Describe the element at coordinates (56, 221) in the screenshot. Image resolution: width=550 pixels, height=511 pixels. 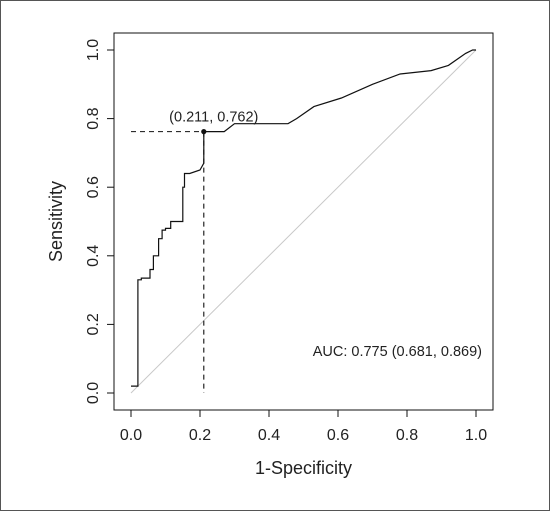
I see `y-axis-title: Sensitivity` at that location.